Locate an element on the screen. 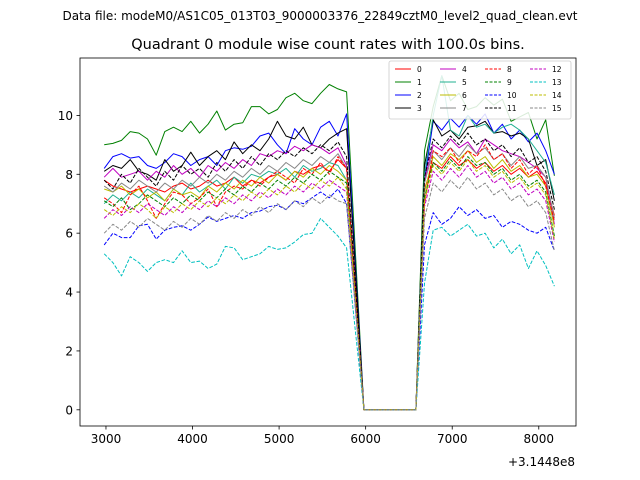 The height and width of the screenshot is (480, 640). y-tick-label: 4 is located at coordinates (69, 293).